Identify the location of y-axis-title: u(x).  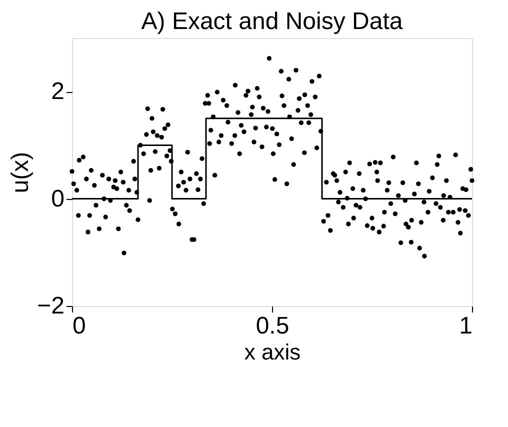
(20, 173).